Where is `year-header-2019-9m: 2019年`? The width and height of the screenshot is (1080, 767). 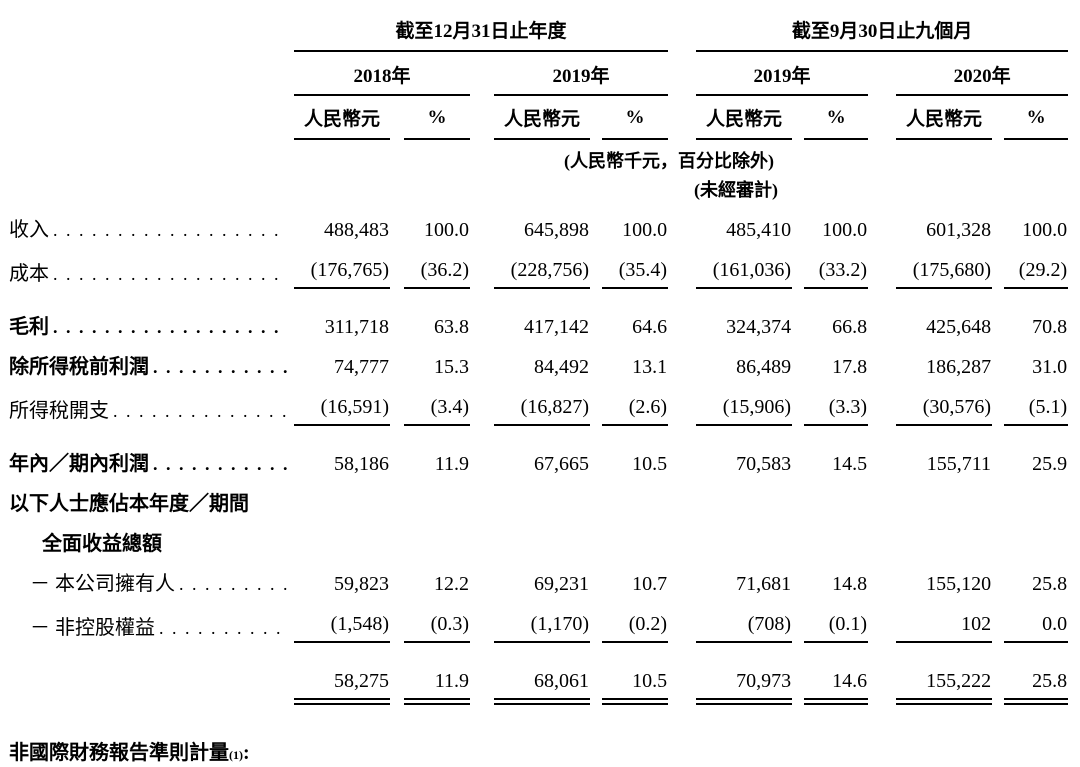 year-header-2019-9m: 2019年 is located at coordinates (782, 73).